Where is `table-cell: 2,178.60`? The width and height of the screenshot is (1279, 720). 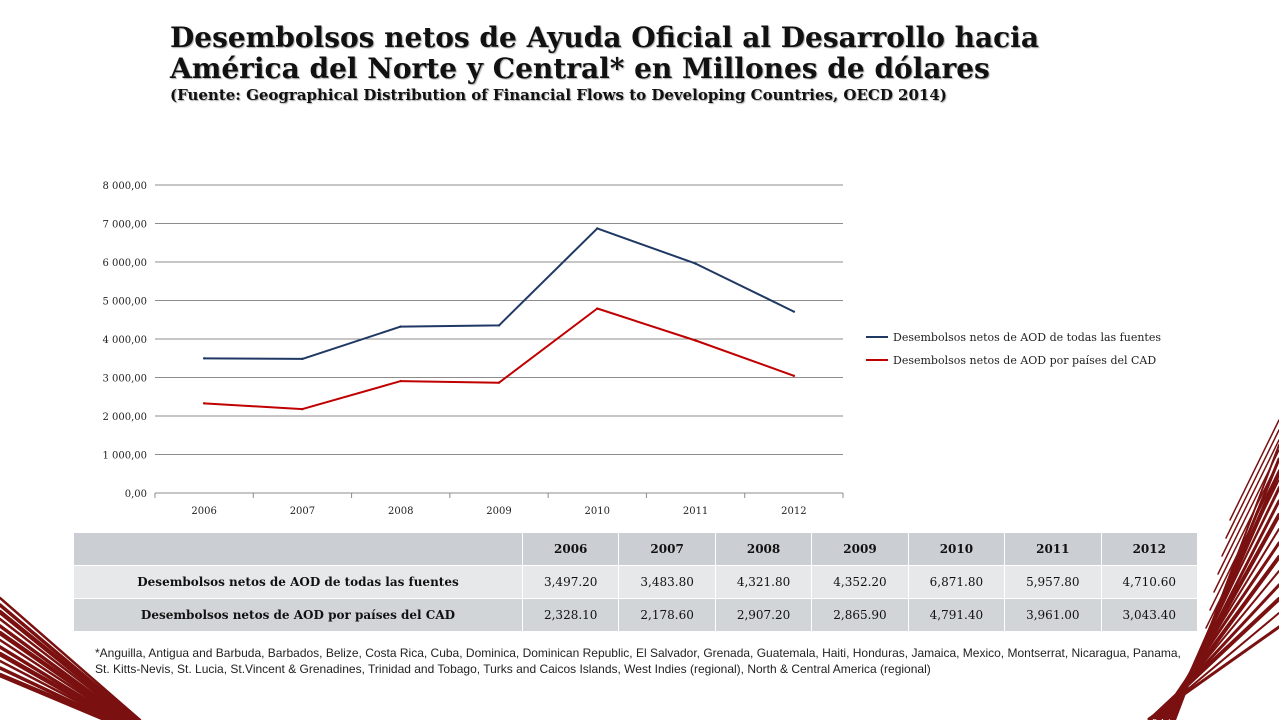 table-cell: 2,178.60 is located at coordinates (667, 615).